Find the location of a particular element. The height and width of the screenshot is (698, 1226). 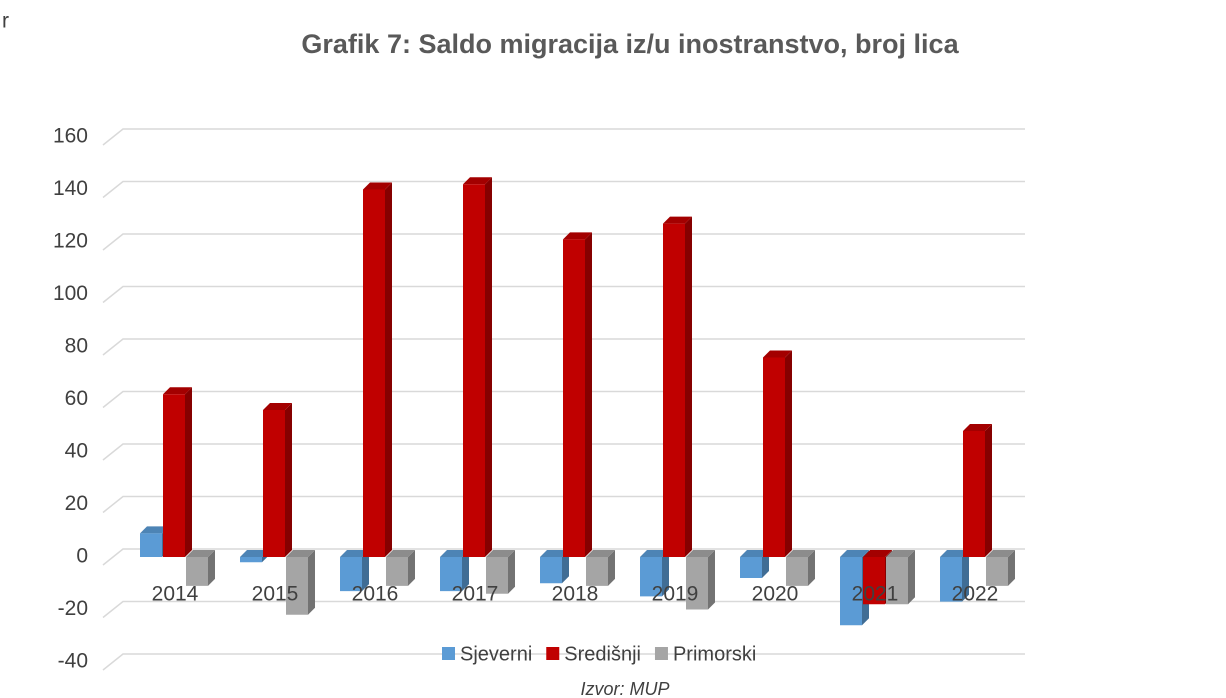

x-tick-label: 2015 is located at coordinates (275, 594).